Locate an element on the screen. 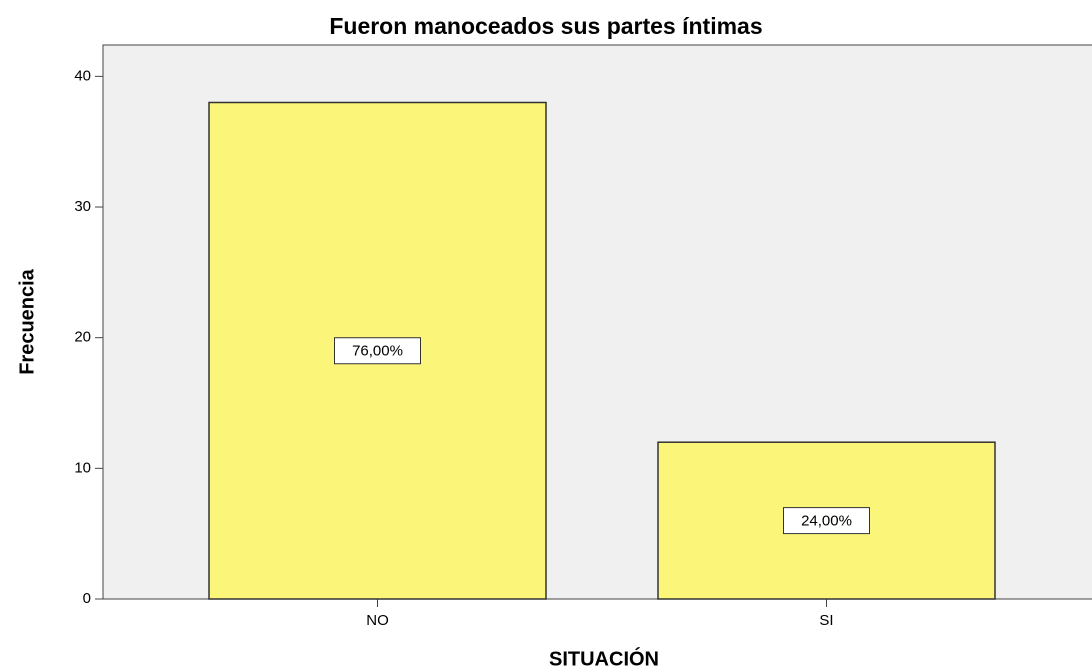 The image size is (1092, 672). x-tick-label: SI is located at coordinates (826, 620).